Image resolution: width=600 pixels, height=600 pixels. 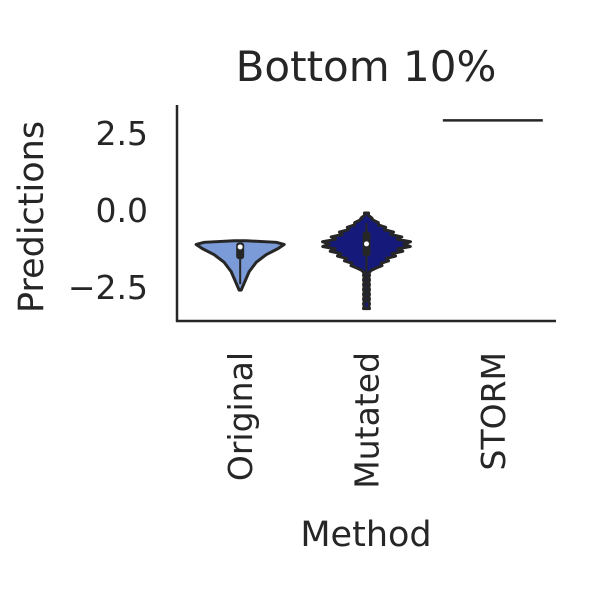 What do you see at coordinates (32, 217) in the screenshot?
I see `y-axis-label: Predictions` at bounding box center [32, 217].